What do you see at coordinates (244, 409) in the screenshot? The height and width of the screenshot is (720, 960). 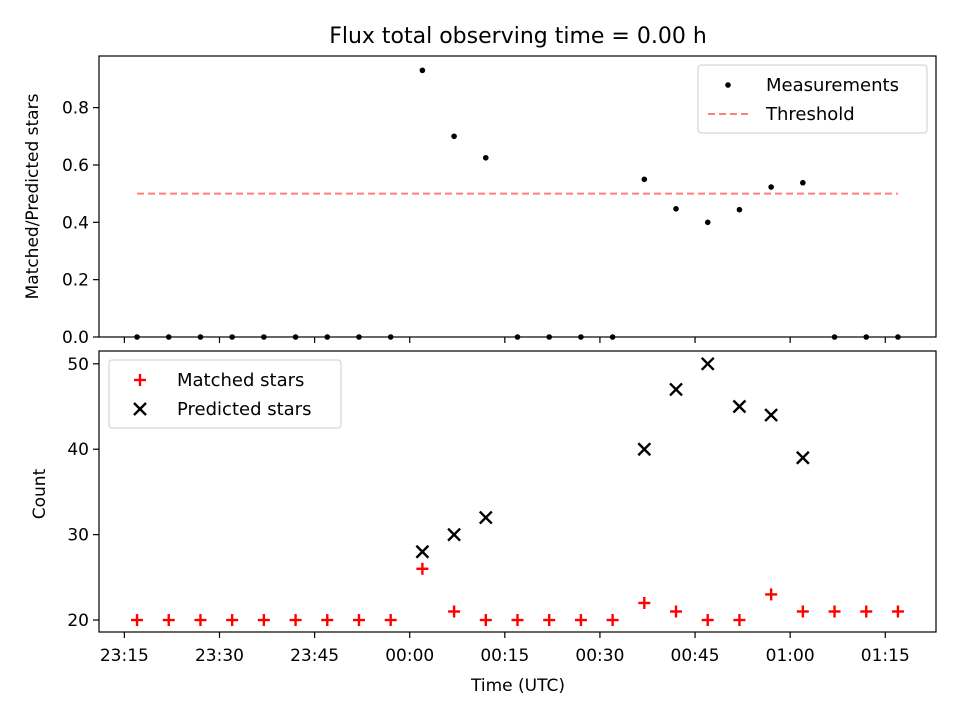 I see `legend-predicted-label: Predicted stars` at bounding box center [244, 409].